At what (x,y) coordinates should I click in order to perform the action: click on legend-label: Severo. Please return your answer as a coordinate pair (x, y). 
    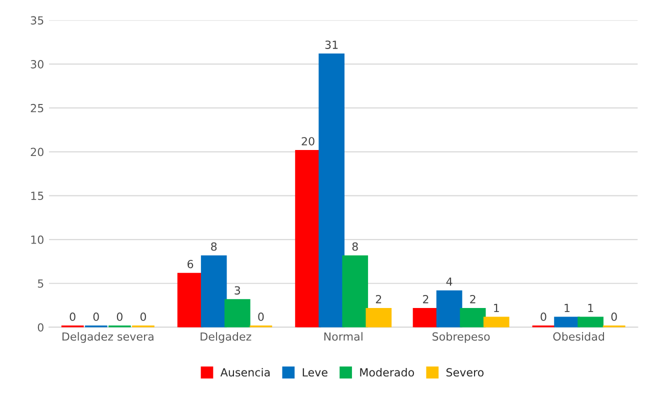
    Looking at the image, I should click on (465, 372).